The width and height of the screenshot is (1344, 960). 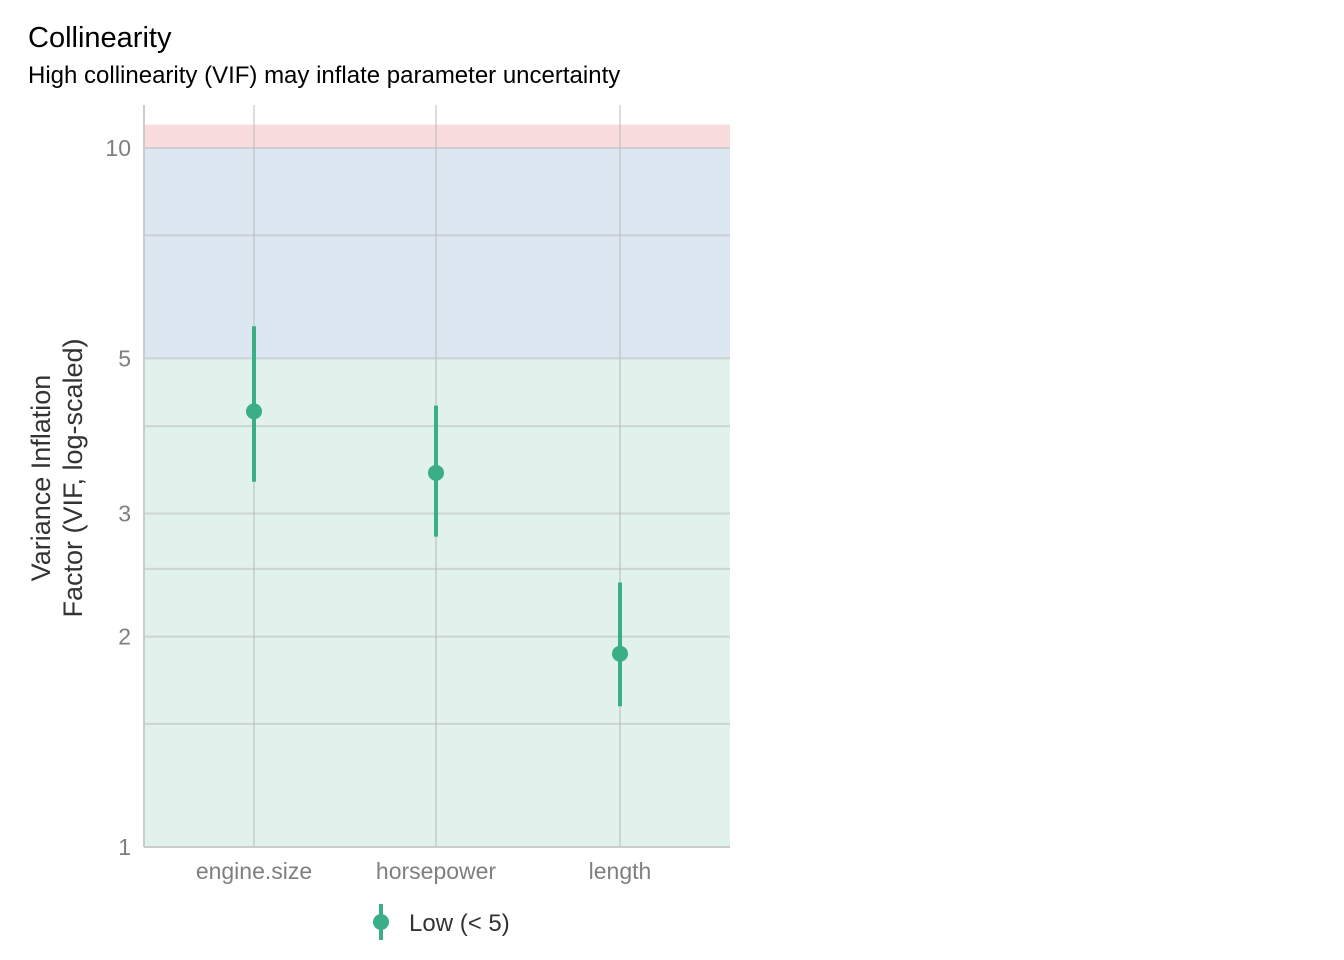 What do you see at coordinates (620, 653) in the screenshot?
I see `point-length` at bounding box center [620, 653].